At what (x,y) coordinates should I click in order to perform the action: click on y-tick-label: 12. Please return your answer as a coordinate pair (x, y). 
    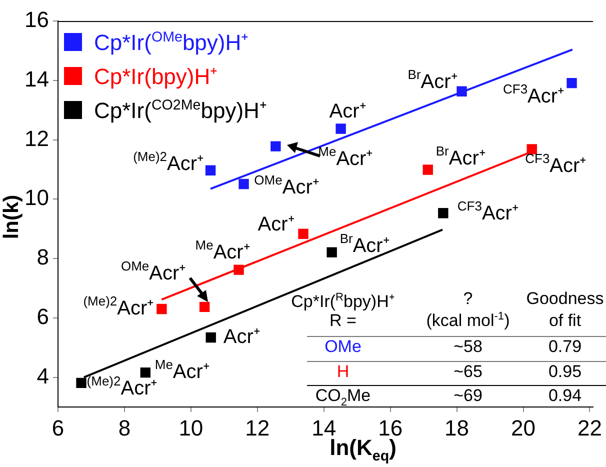
    Looking at the image, I should click on (36, 138).